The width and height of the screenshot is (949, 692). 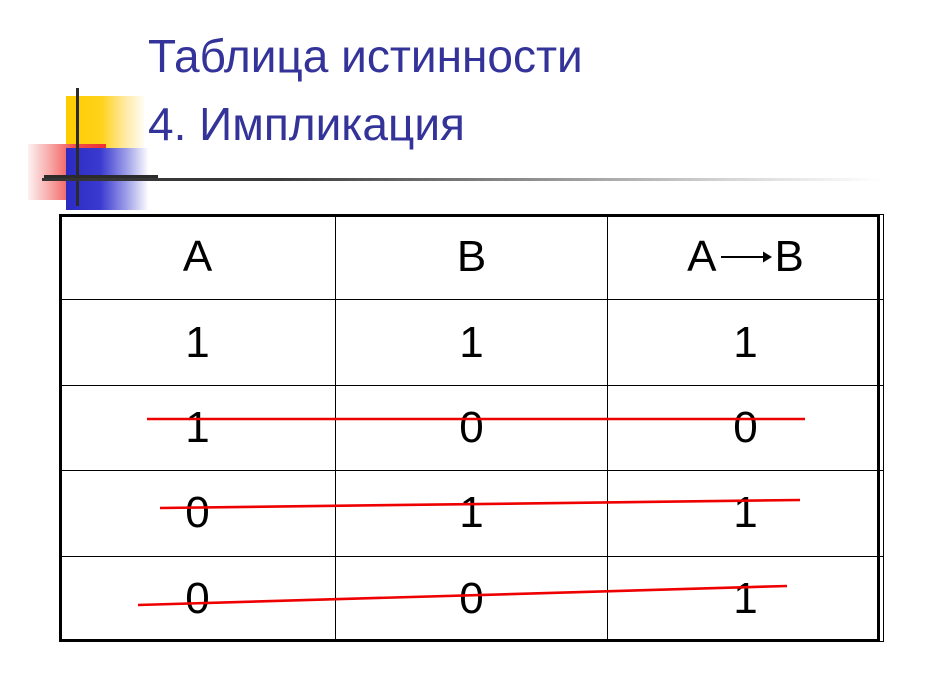 I want to click on cell-r2-b: 0, so click(x=471, y=428).